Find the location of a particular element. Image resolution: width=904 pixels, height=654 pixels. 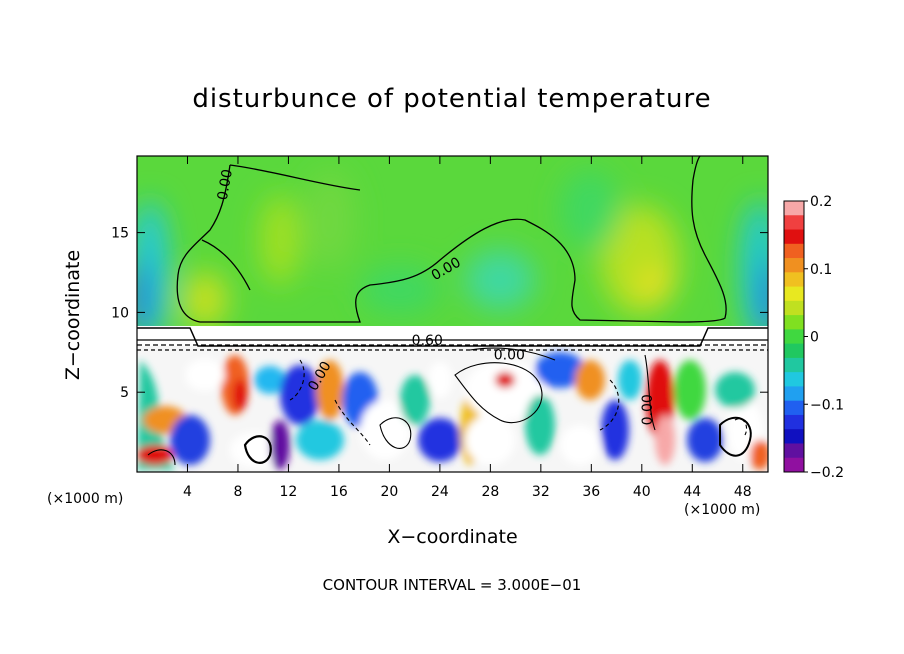

lower-field-eddies is located at coordinates (452, 411).